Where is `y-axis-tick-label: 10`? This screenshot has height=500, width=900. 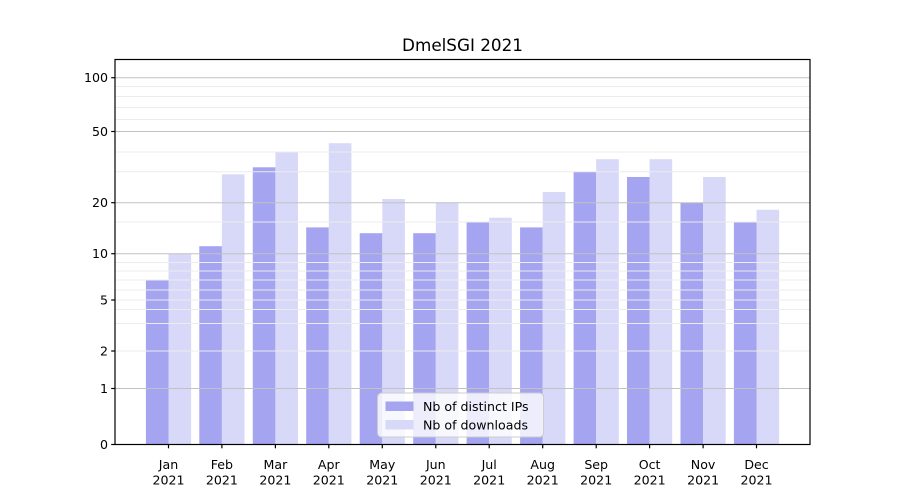
y-axis-tick-label: 10 is located at coordinates (100, 253).